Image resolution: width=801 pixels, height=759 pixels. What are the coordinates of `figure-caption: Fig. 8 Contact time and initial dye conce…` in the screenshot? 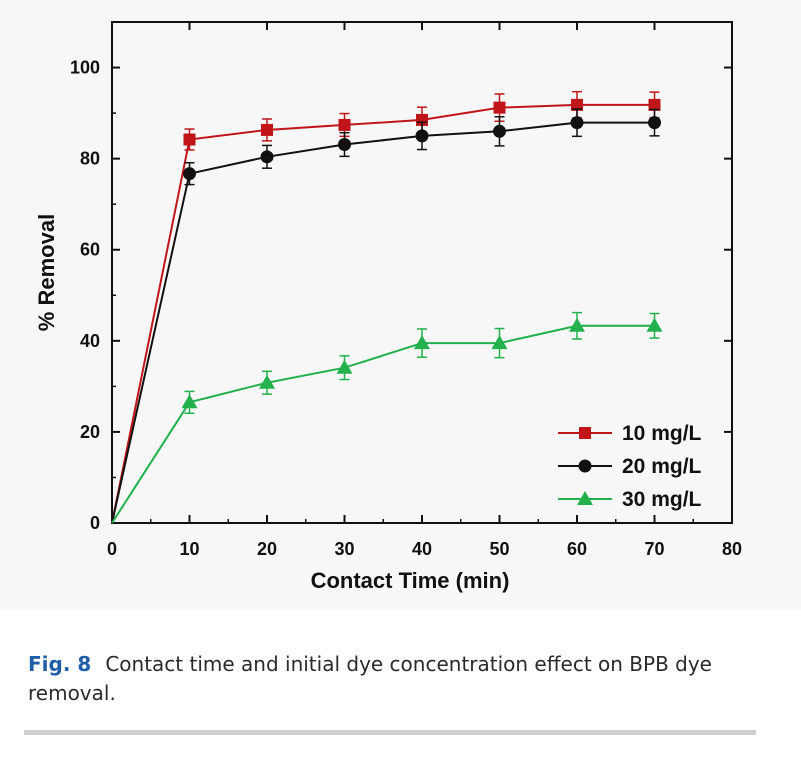 It's located at (398, 679).